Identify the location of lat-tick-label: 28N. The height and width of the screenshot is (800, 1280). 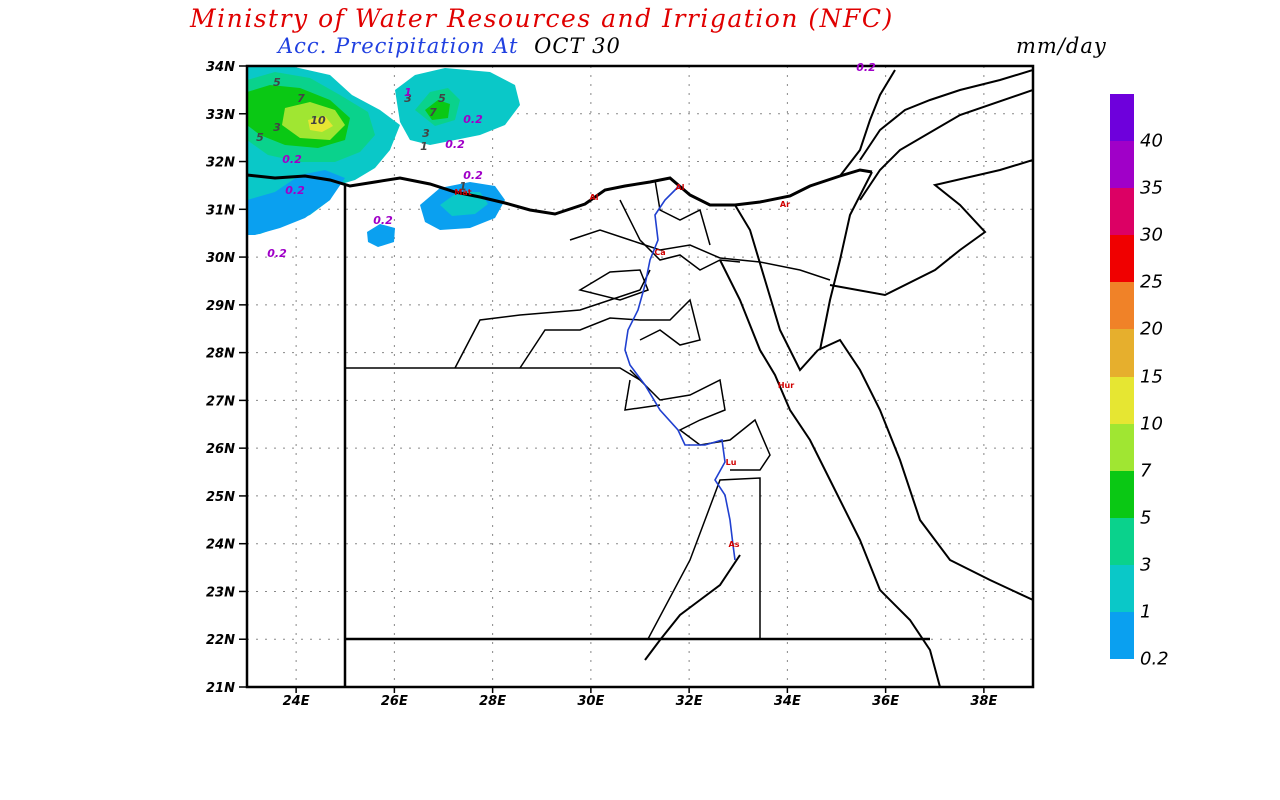
(220, 354).